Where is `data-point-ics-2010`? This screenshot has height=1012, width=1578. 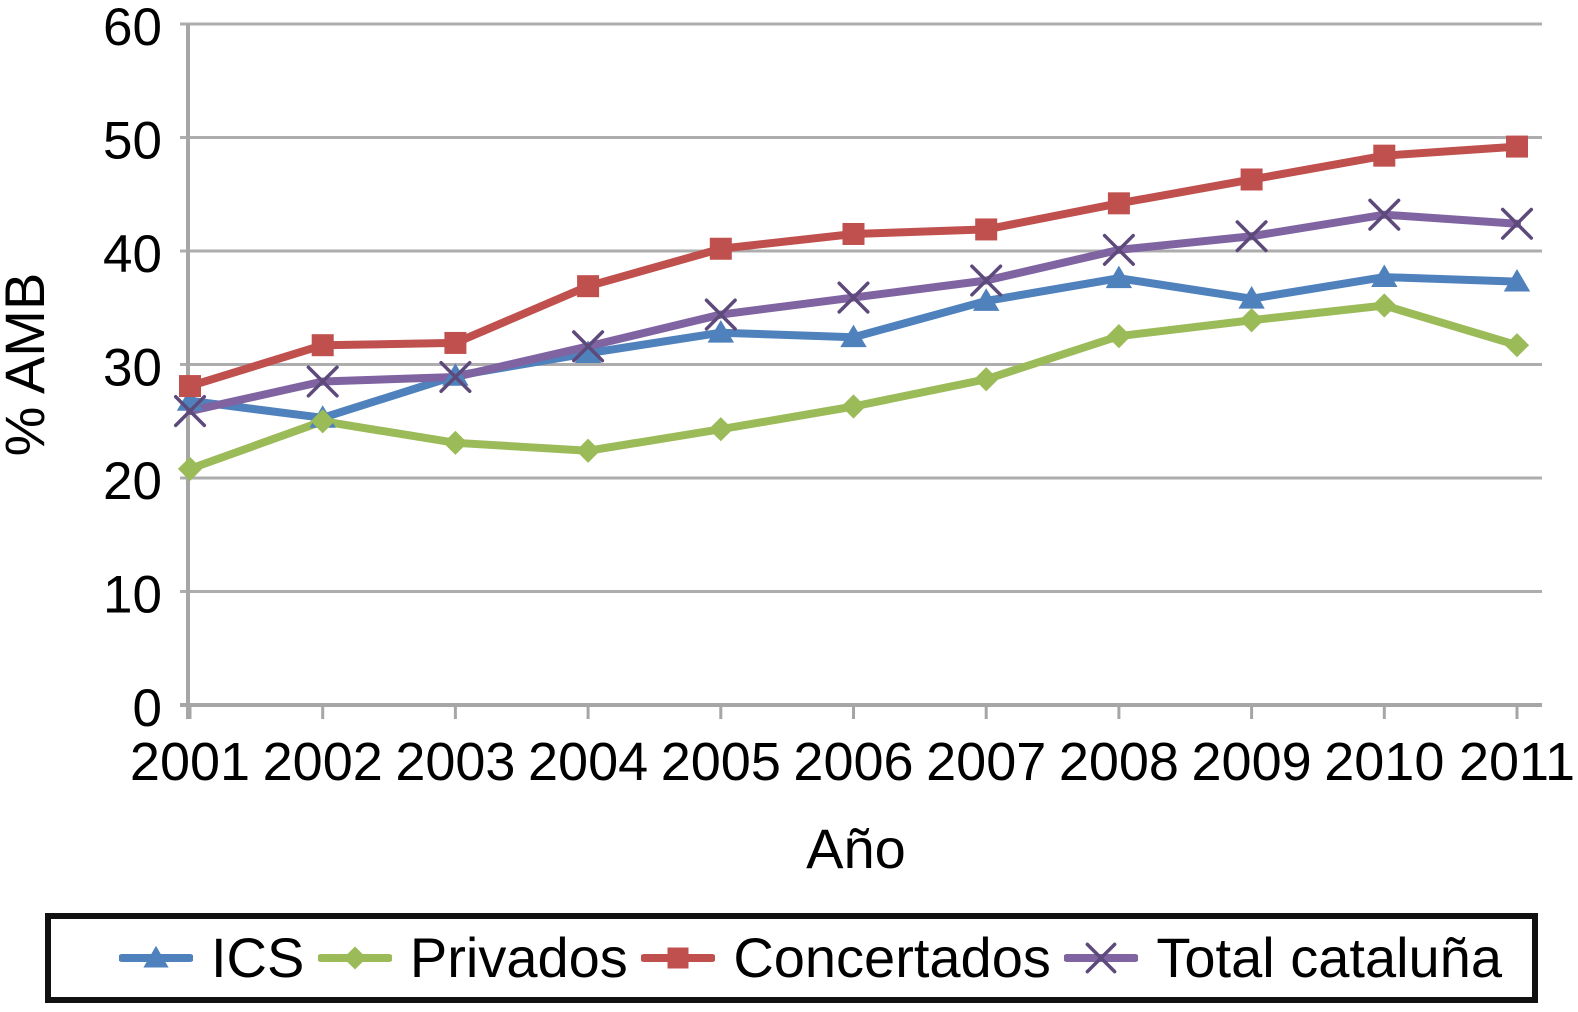
data-point-ics-2010 is located at coordinates (1384, 276).